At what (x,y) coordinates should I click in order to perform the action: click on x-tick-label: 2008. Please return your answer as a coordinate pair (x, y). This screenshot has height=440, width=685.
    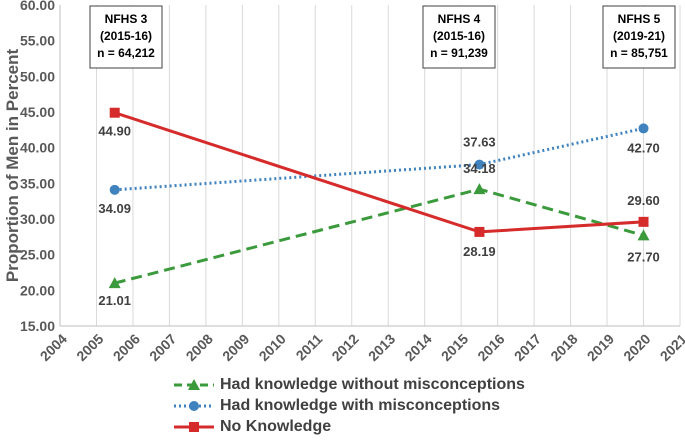
    Looking at the image, I should click on (199, 347).